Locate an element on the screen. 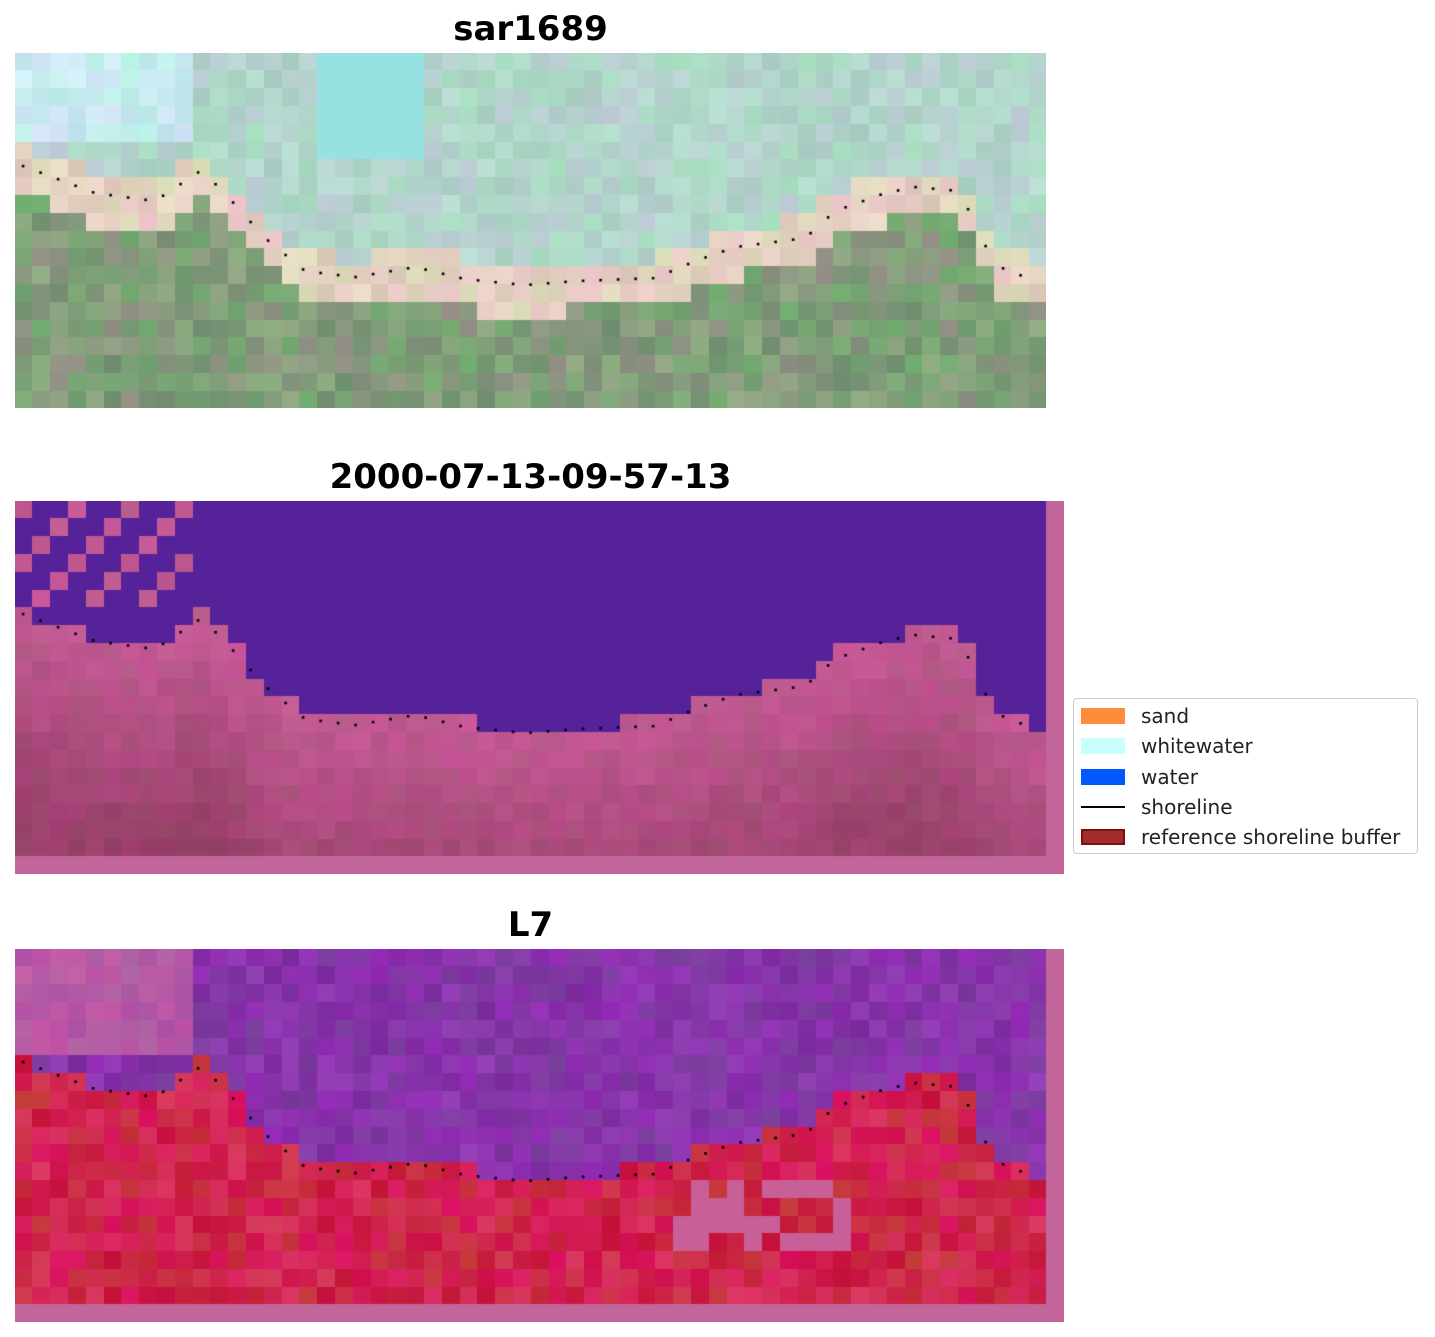 The height and width of the screenshot is (1337, 1435). legend-item-water: water is located at coordinates (1139, 777).